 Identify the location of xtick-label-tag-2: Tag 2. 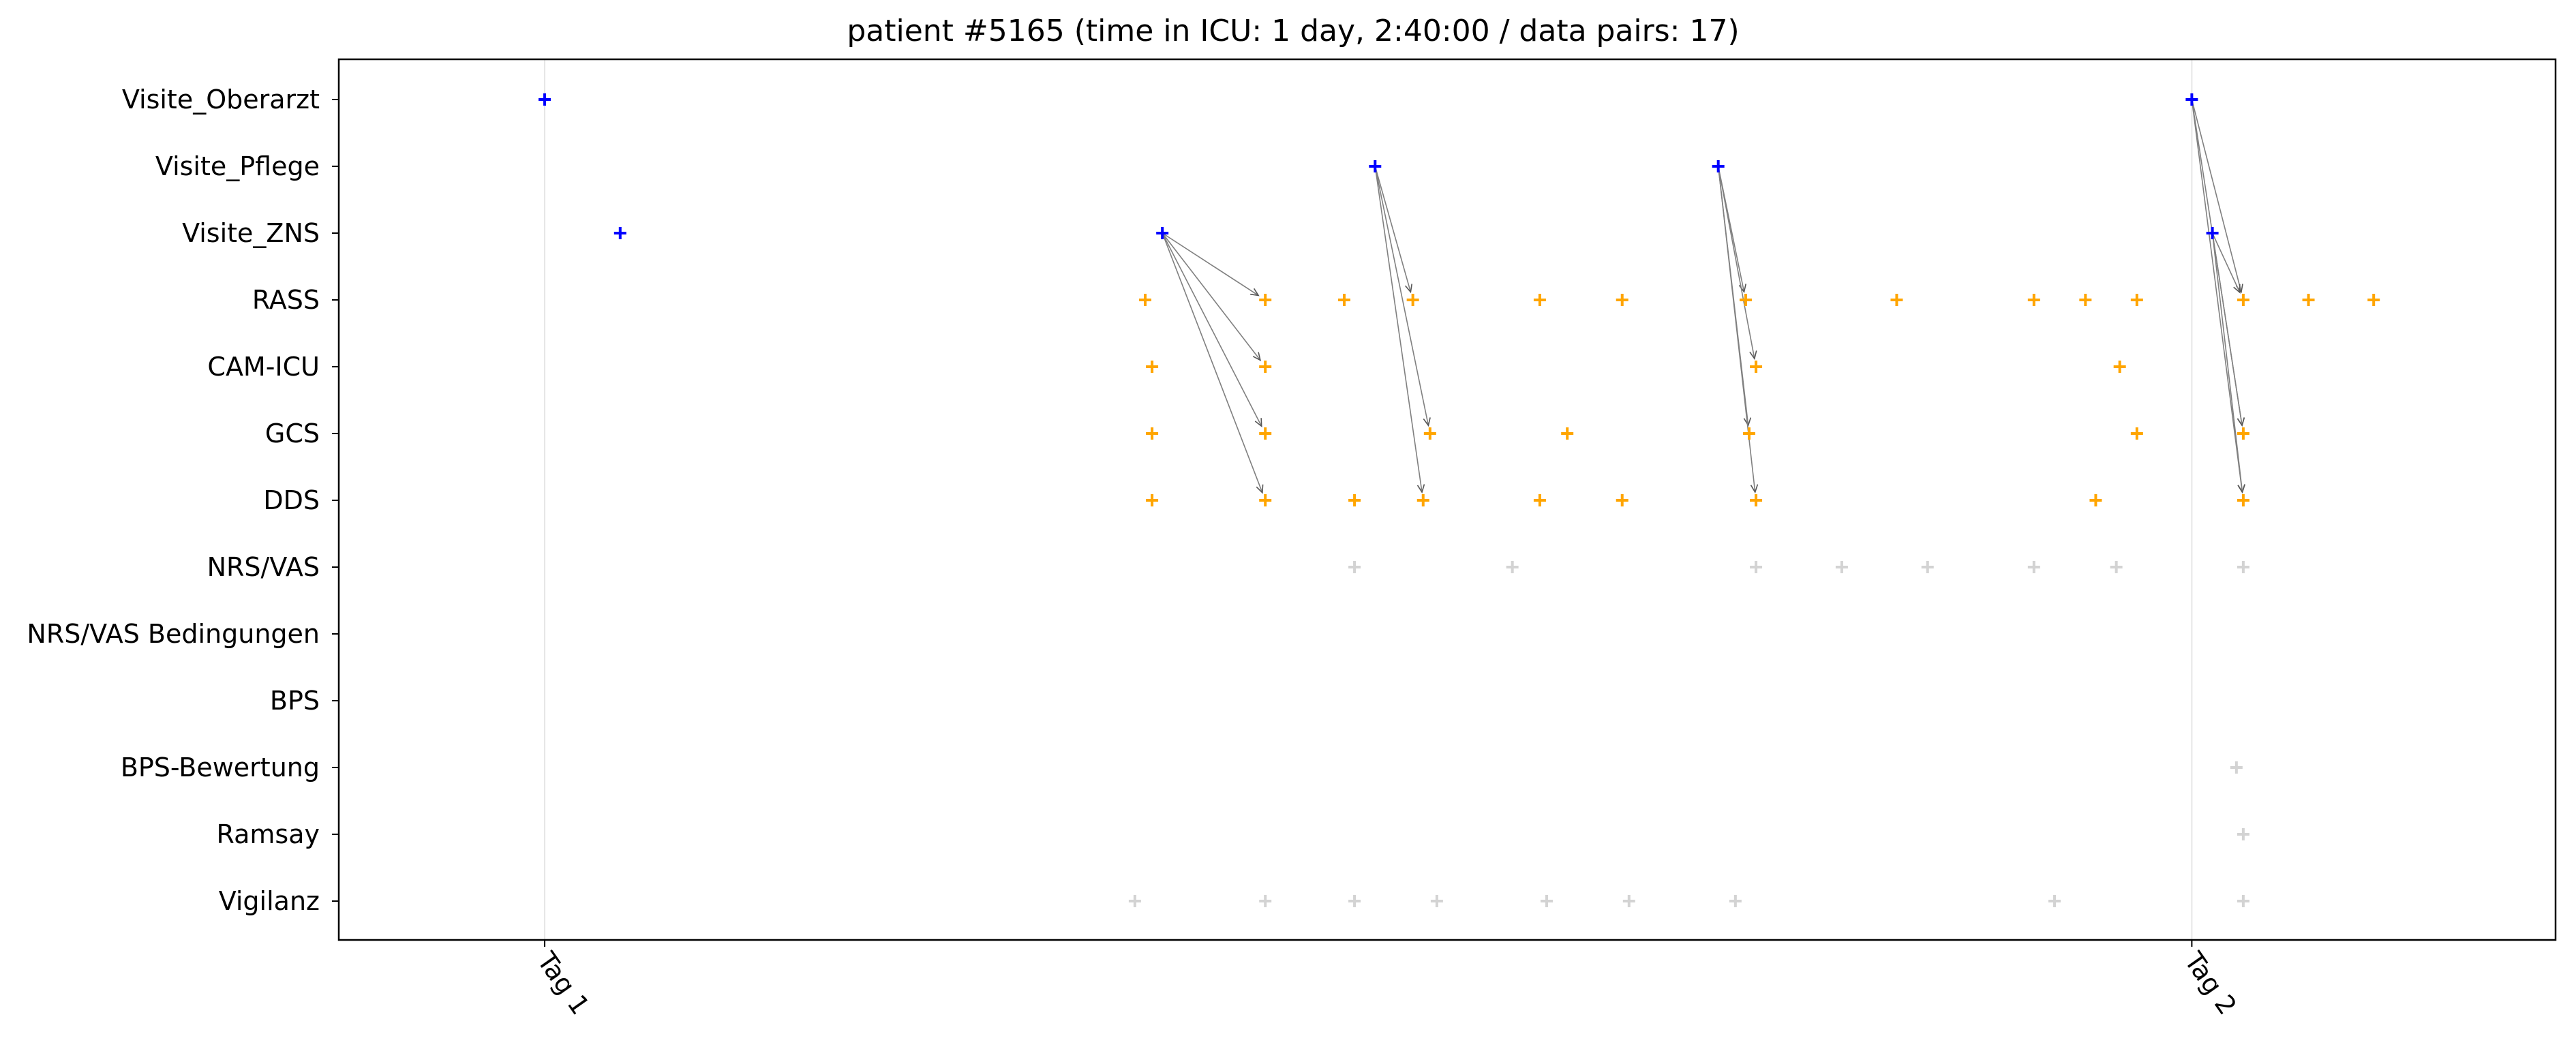
(2210, 983).